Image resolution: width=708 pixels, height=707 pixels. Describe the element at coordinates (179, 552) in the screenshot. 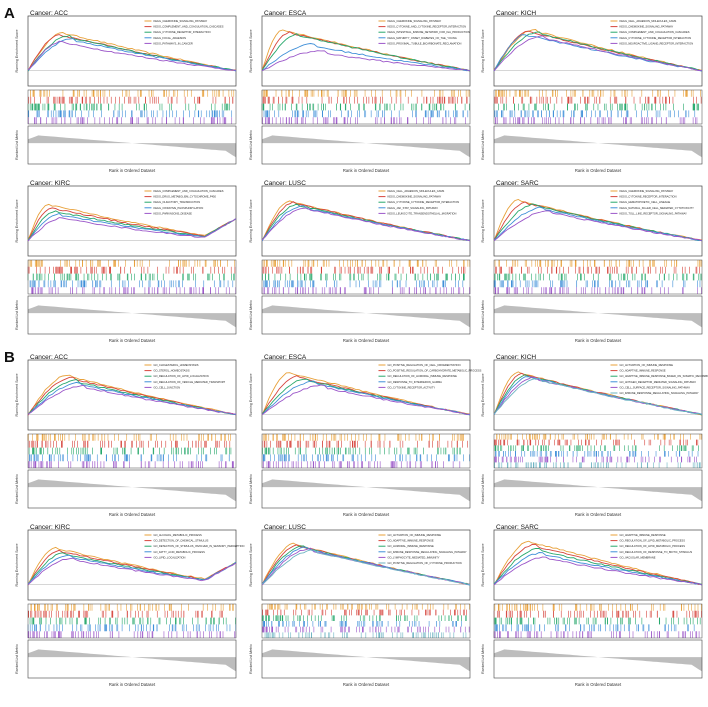

I see `legend-entry: GO_FATTY_ACID_METABOLIC_PROCESS` at that location.